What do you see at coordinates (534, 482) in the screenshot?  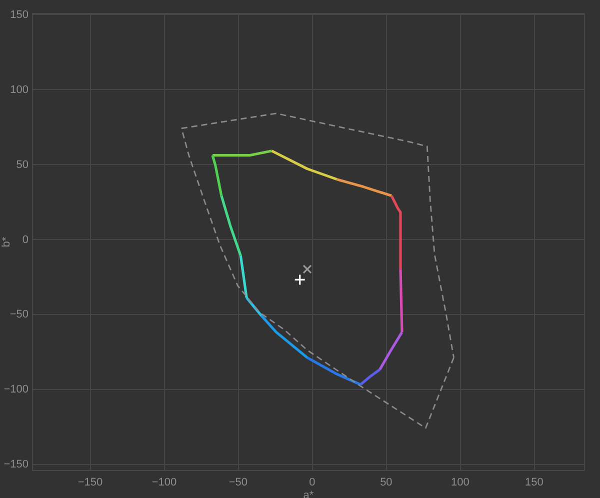 I see `x-tick-label: 150` at bounding box center [534, 482].